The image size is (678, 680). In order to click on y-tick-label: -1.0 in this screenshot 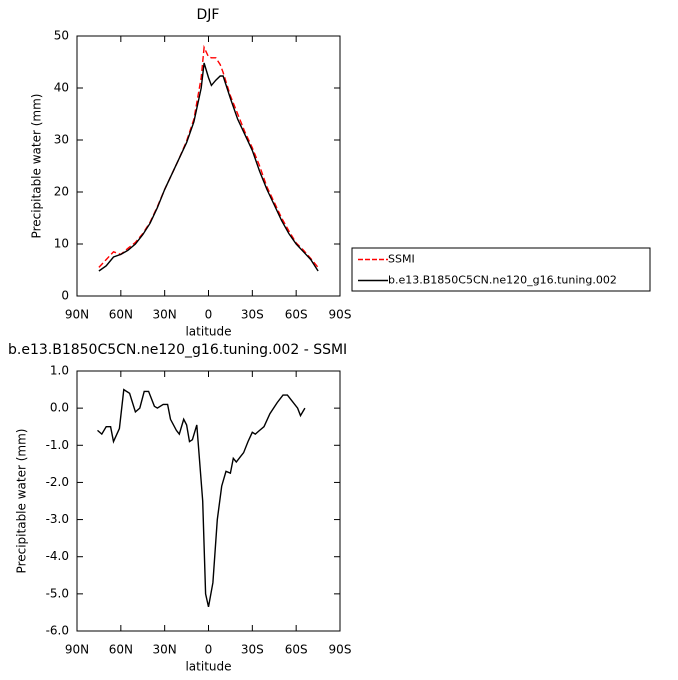, I will do `click(57, 445)`.